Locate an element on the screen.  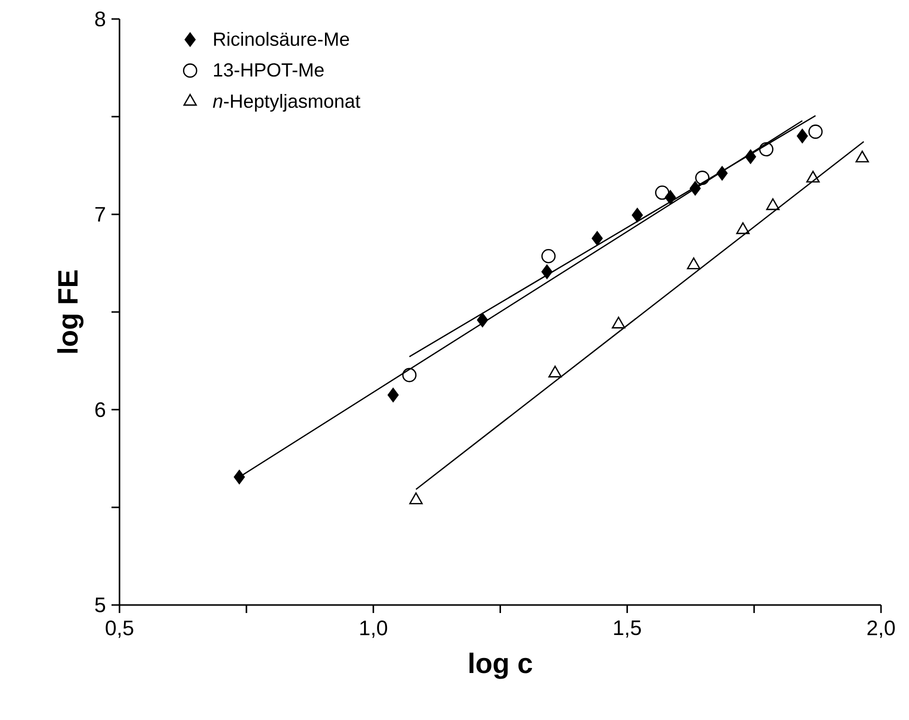
y-tick-label: 5 is located at coordinates (100, 605).